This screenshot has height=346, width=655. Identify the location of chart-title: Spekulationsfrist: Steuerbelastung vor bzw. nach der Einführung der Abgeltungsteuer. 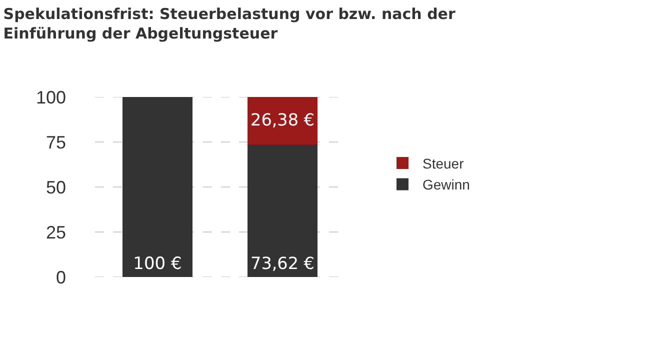
(229, 24).